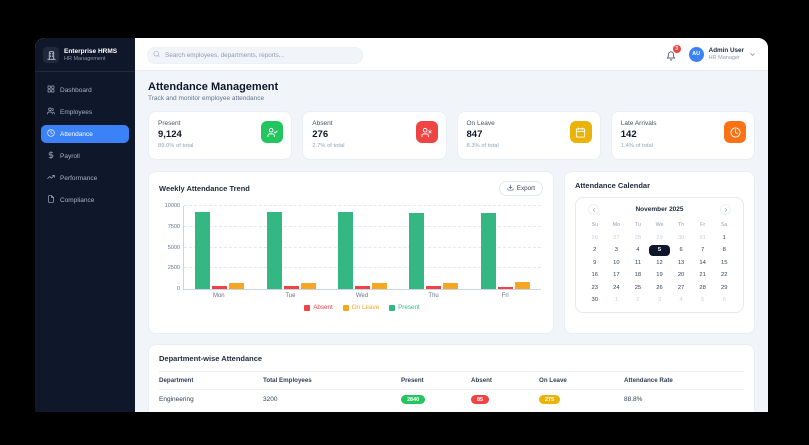  I want to click on users-icon, so click(51, 112).